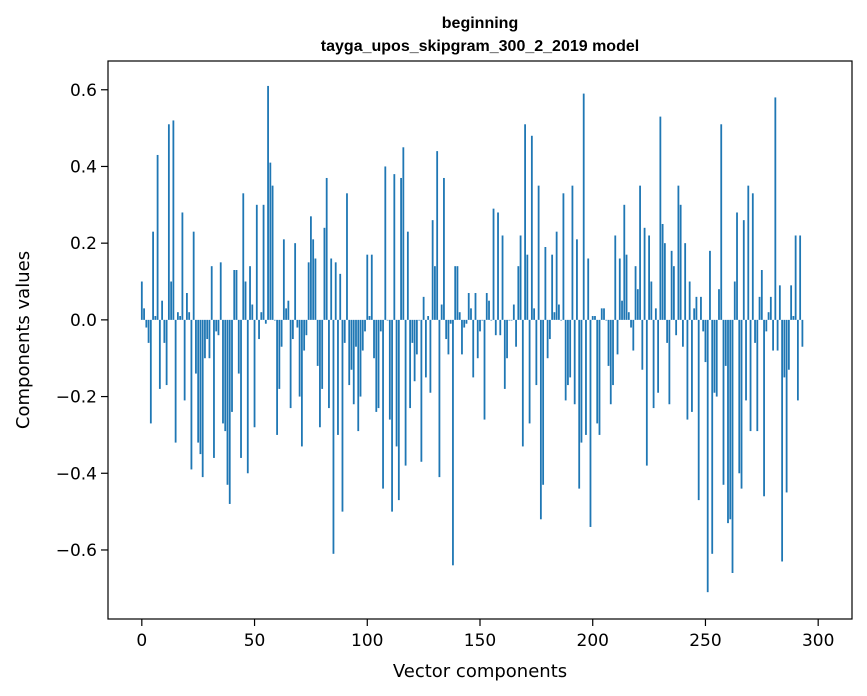 The width and height of the screenshot is (867, 696). What do you see at coordinates (593, 641) in the screenshot?
I see `x-tick-label: 200` at bounding box center [593, 641].